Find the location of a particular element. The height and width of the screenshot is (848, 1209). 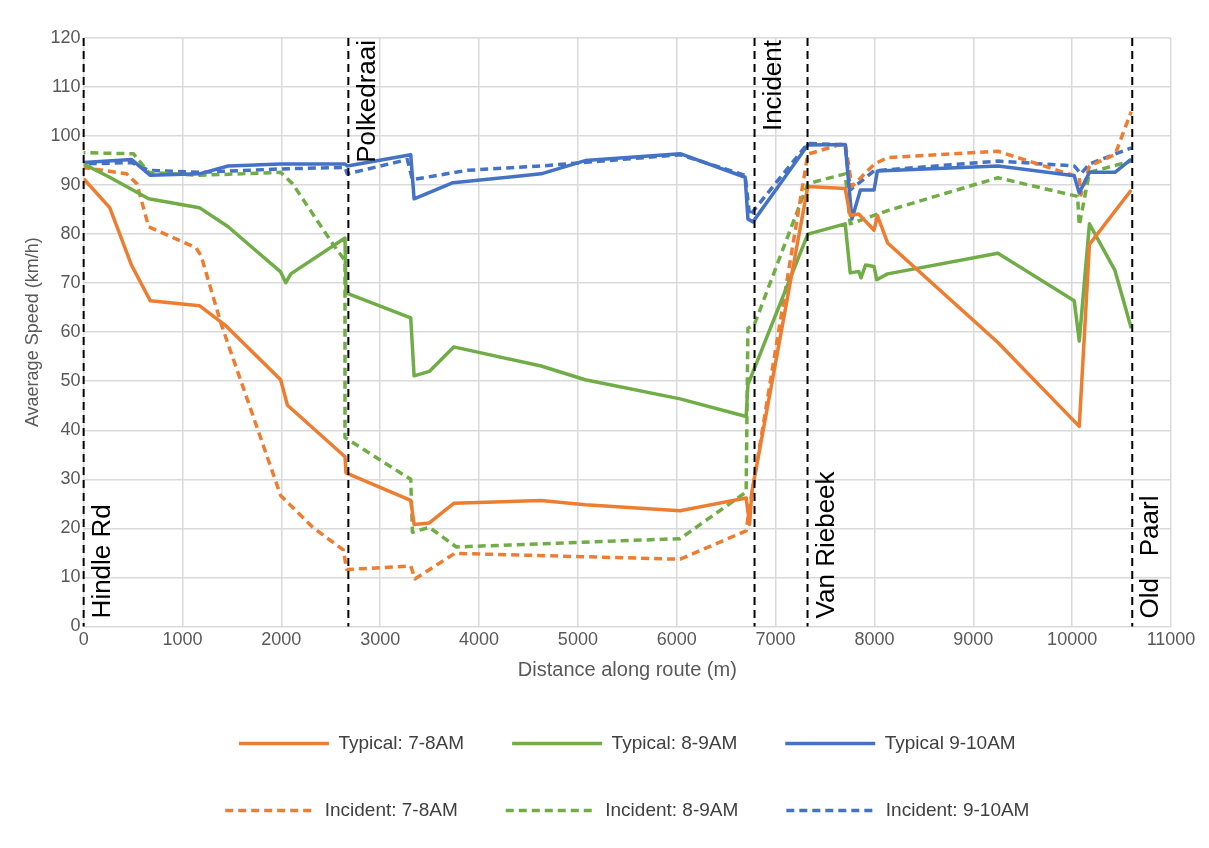

x-tick-label: 7000 is located at coordinates (775, 639).